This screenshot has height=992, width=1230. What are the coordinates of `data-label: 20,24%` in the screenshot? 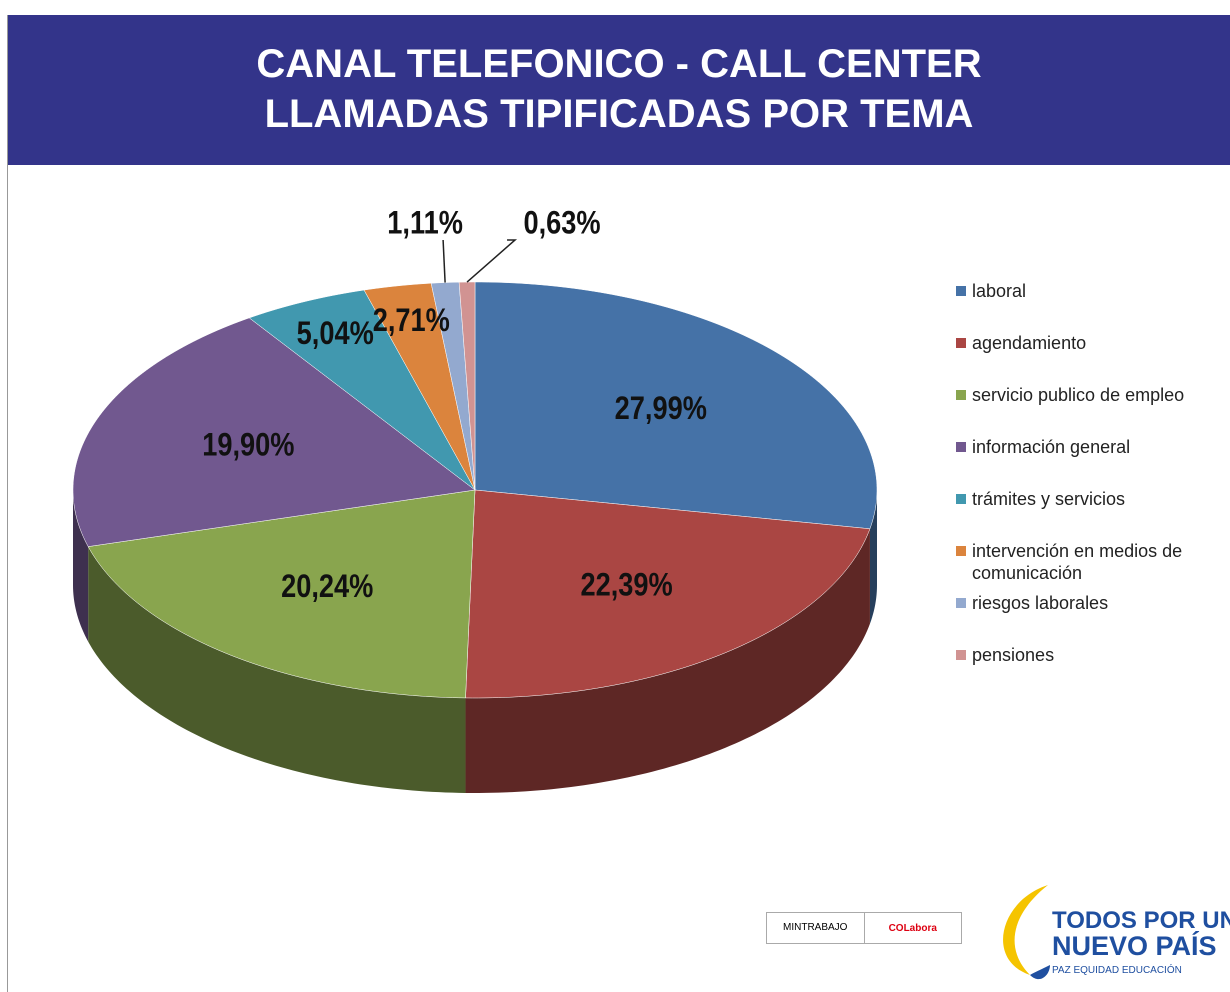 It's located at (327, 587).